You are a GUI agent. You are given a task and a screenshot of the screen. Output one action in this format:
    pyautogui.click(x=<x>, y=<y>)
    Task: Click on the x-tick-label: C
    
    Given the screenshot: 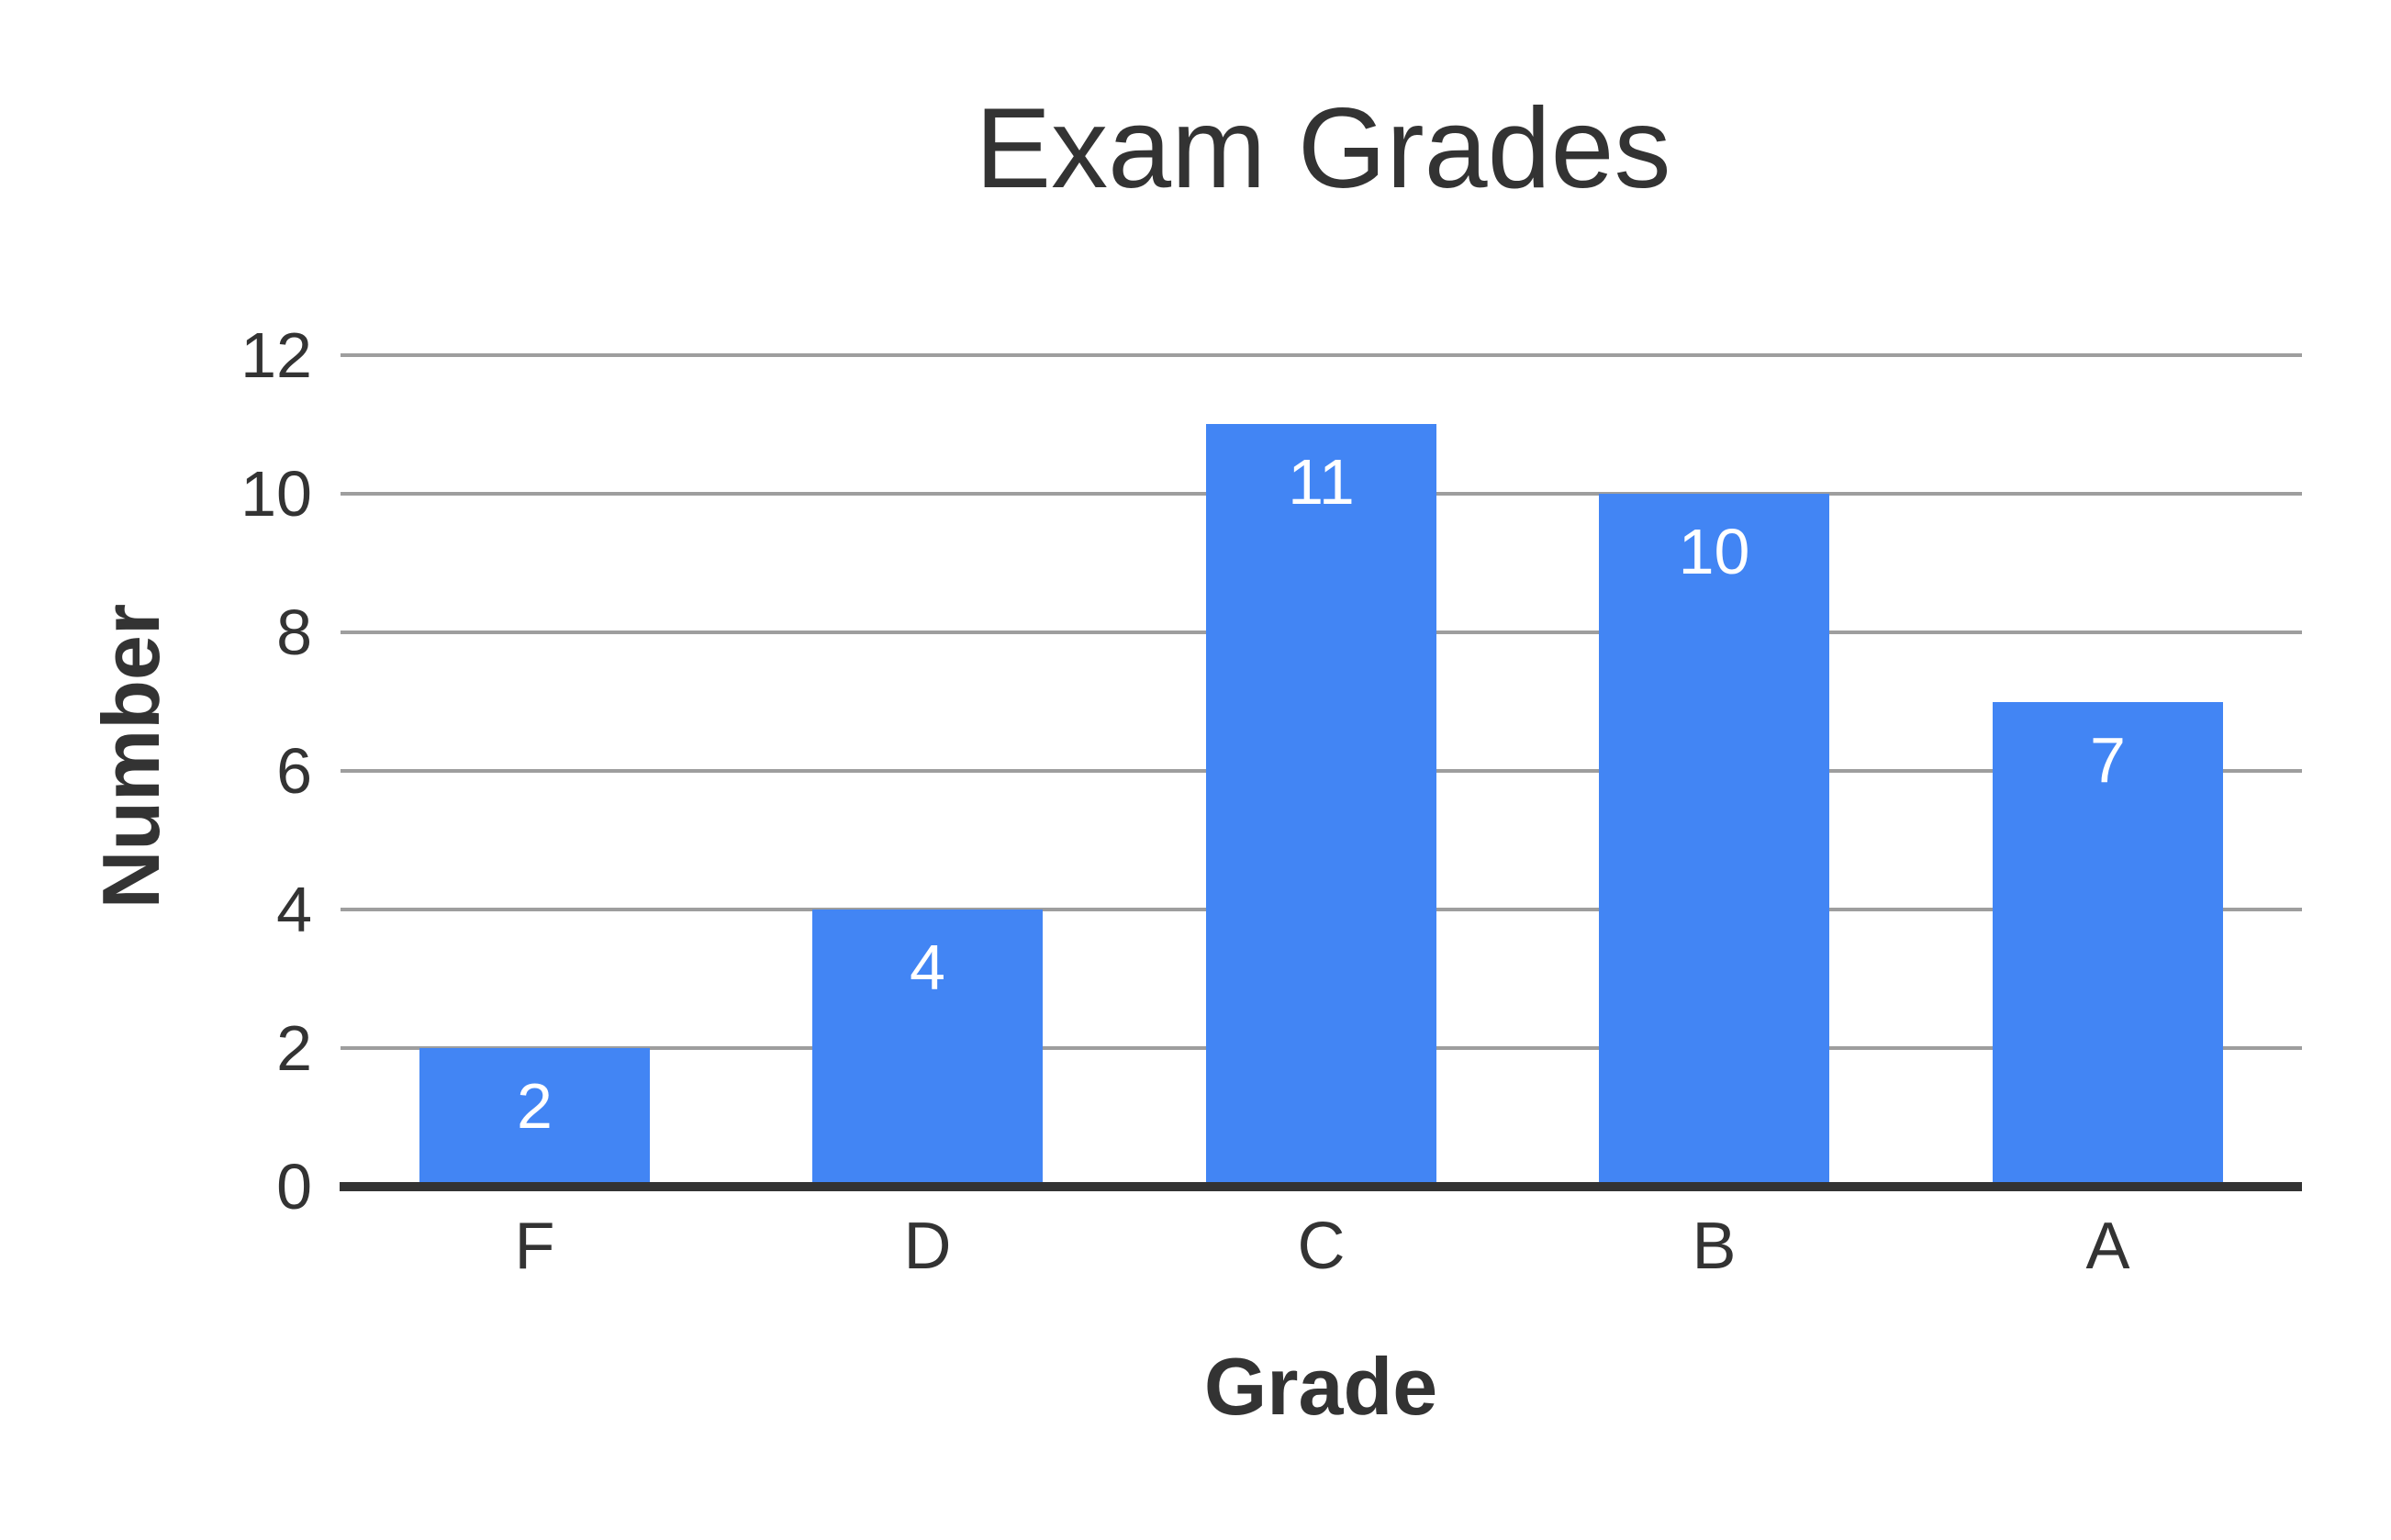 What is the action you would take?
    pyautogui.click(x=1322, y=1246)
    